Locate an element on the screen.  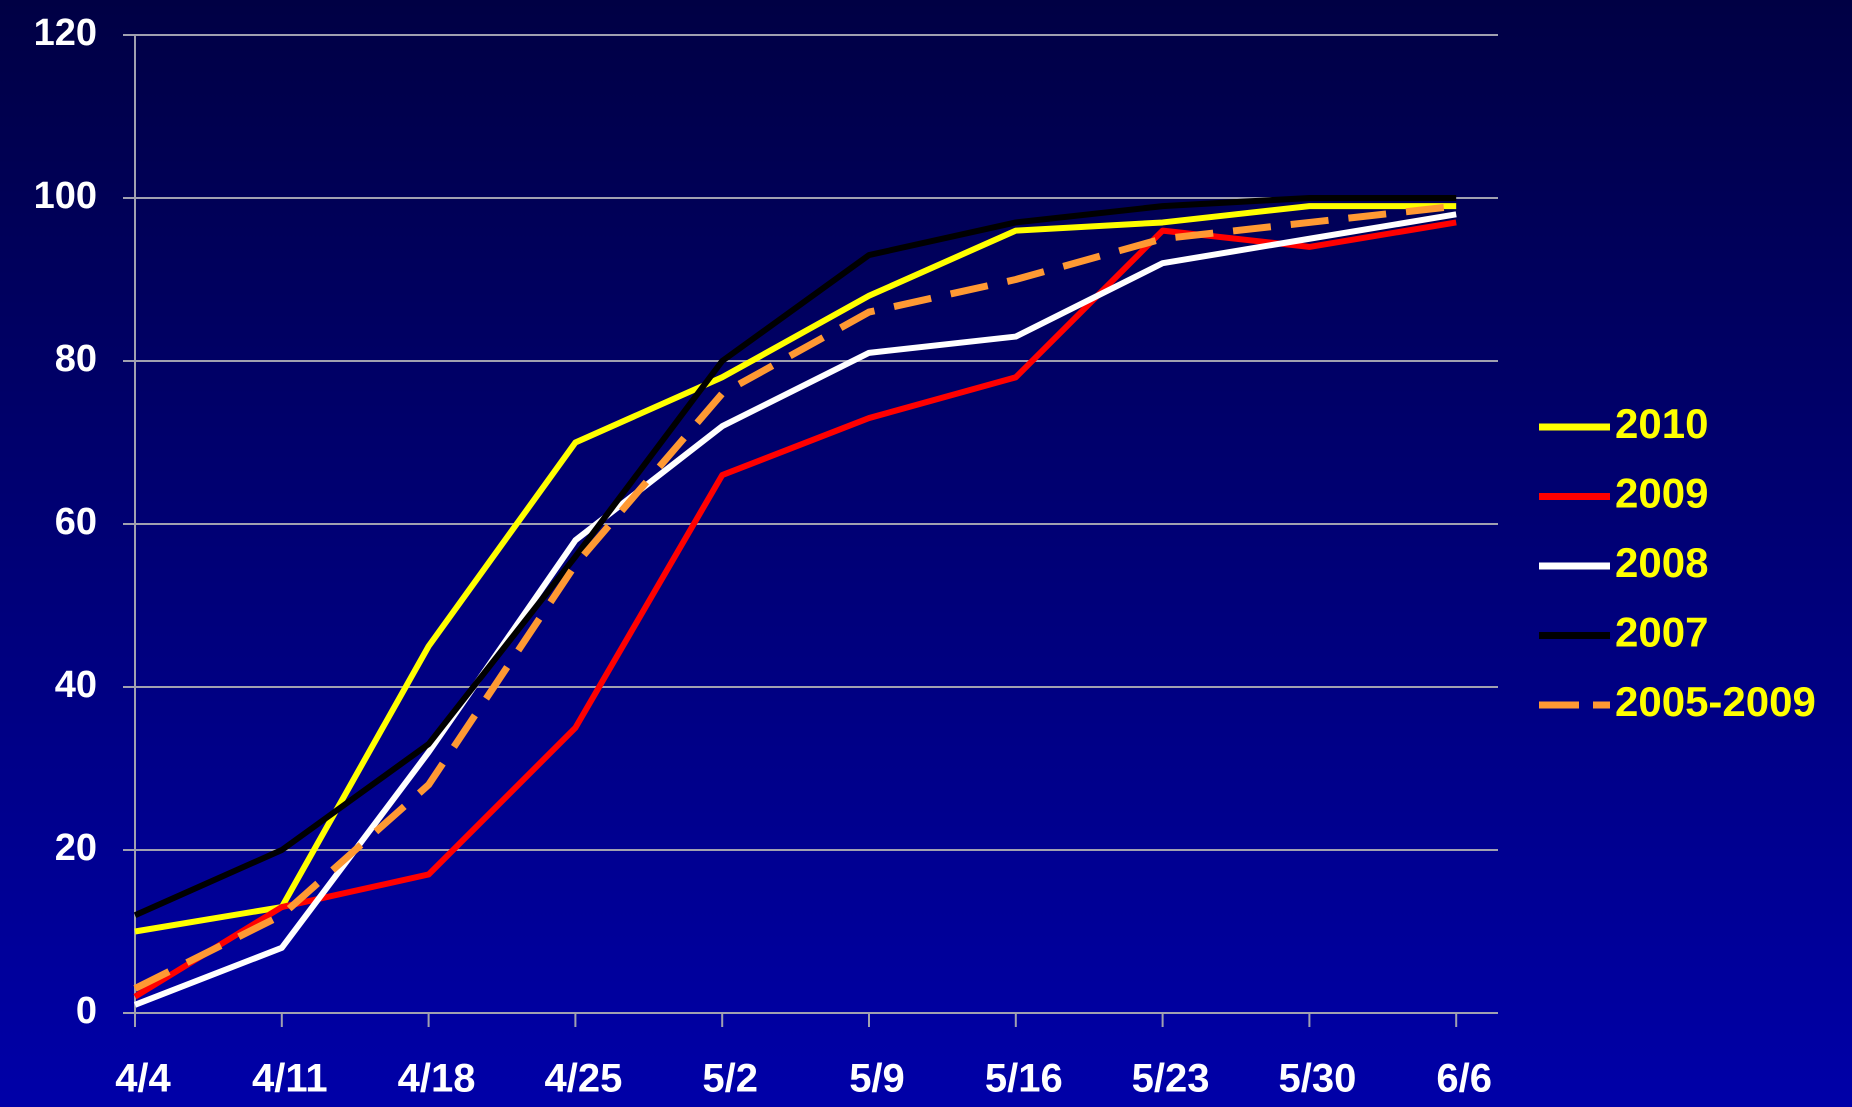
y-tick-label: 0 is located at coordinates (86, 1011).